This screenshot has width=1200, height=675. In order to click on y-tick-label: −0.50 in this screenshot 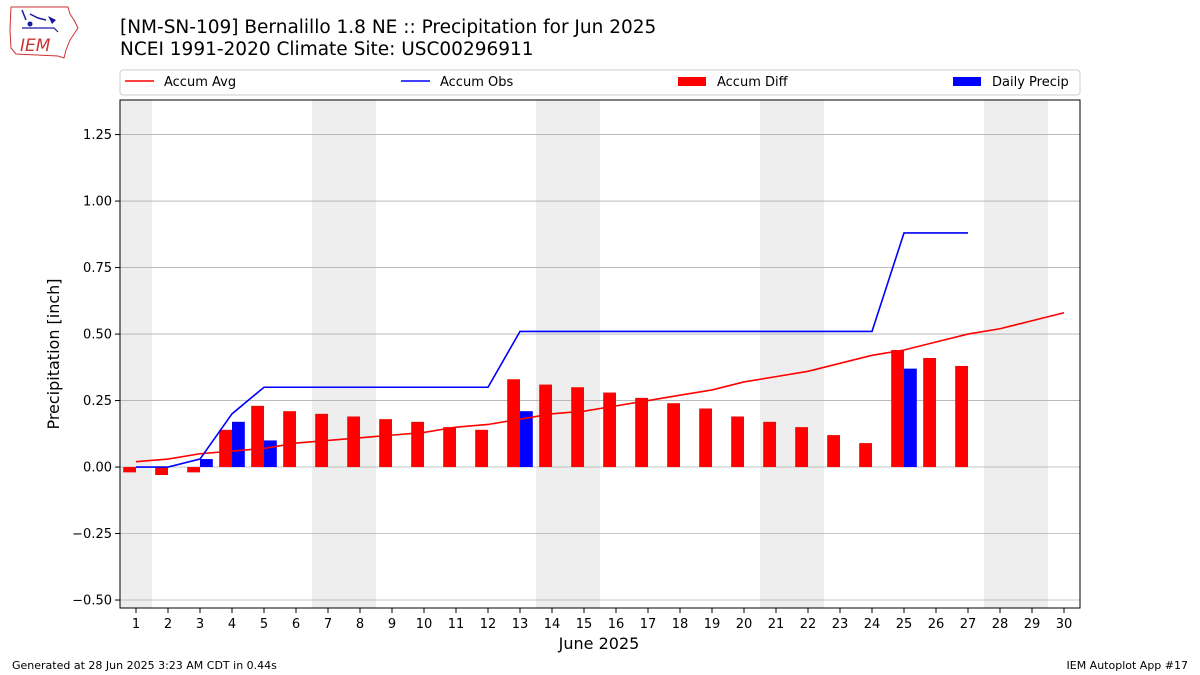, I will do `click(92, 601)`.